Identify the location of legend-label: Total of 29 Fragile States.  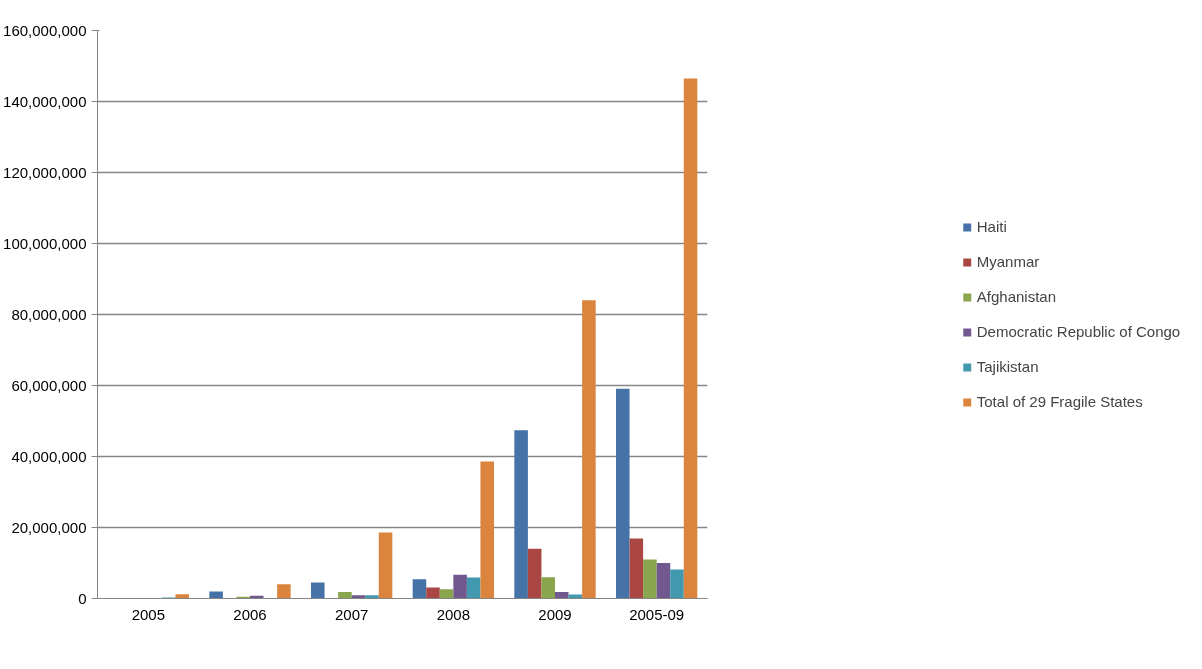
(1059, 401).